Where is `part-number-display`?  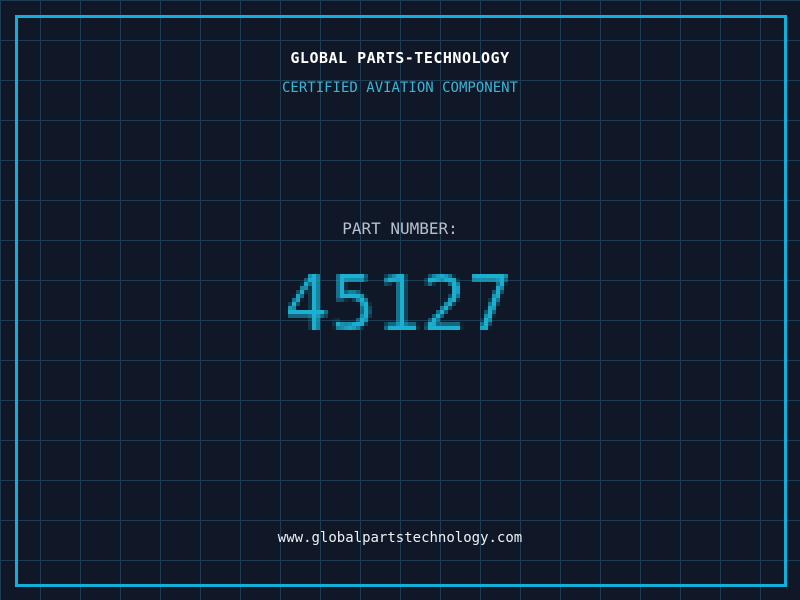
part-number-display is located at coordinates (400, 306).